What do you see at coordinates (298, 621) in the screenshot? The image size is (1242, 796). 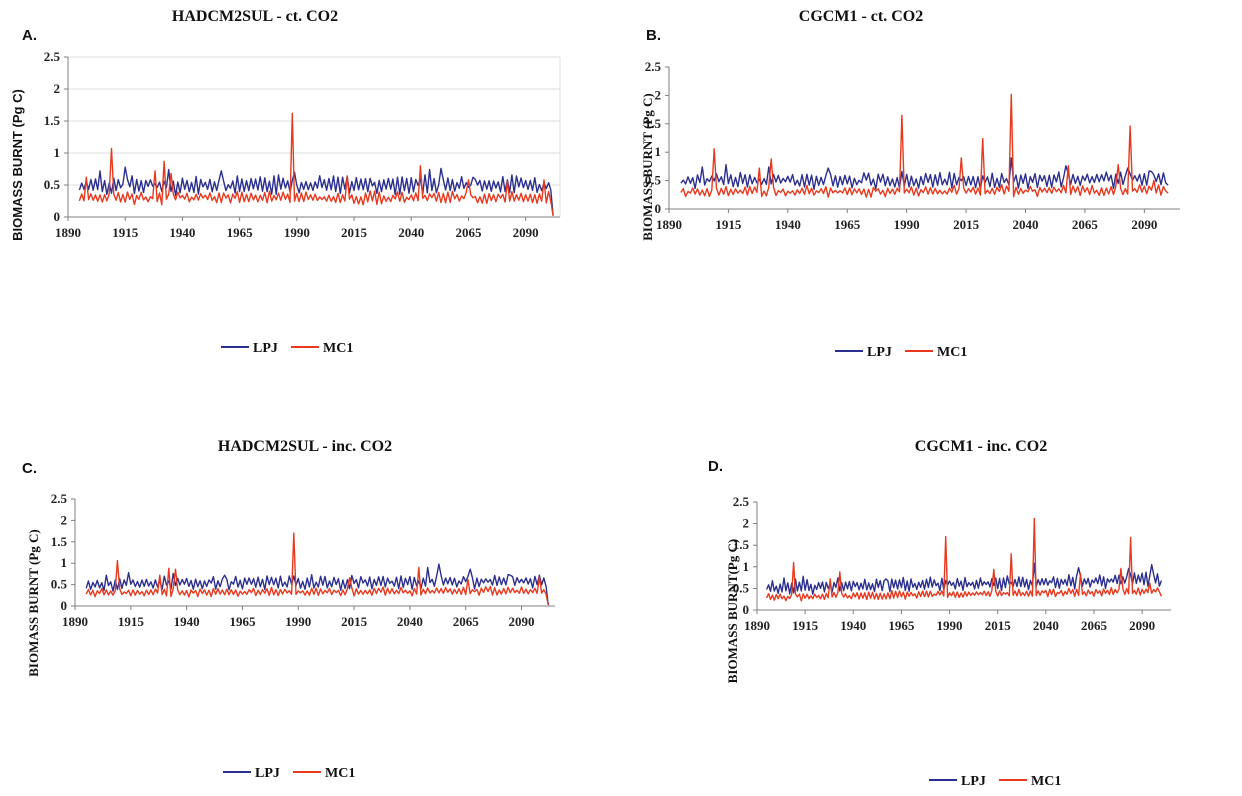 I see `x-tick-label-c: 1990` at bounding box center [298, 621].